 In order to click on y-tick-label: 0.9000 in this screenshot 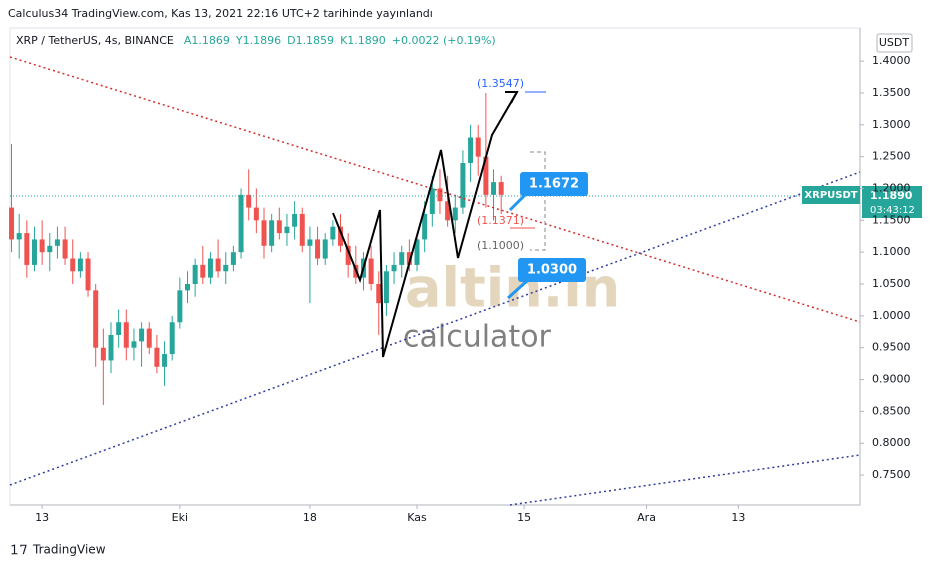, I will do `click(891, 379)`.